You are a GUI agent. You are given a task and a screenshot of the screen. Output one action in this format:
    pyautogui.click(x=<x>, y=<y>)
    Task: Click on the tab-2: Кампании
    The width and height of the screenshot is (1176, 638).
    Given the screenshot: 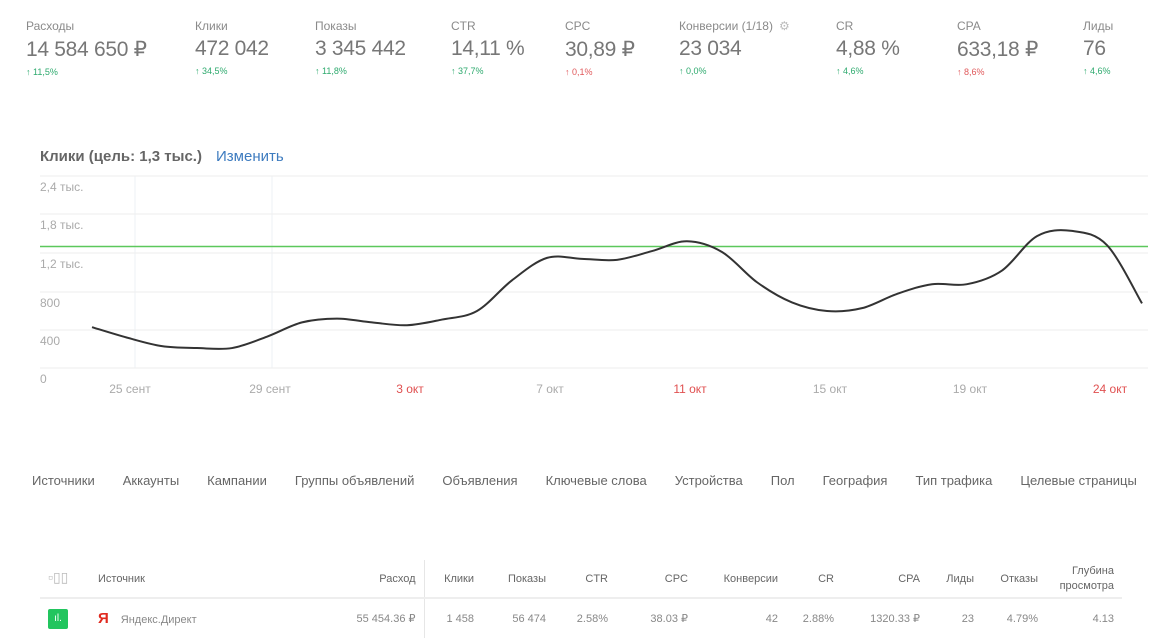 What is the action you would take?
    pyautogui.click(x=237, y=480)
    